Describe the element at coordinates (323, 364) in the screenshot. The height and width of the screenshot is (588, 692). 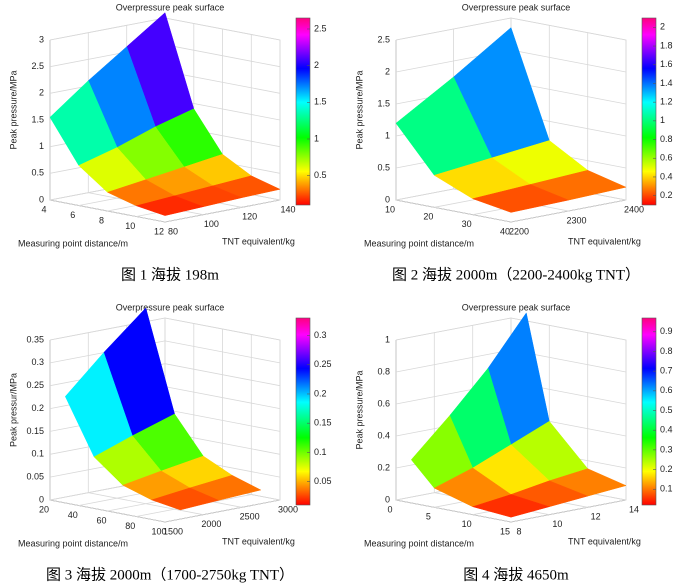
I see `colorbar-tick-label: 0.25` at that location.